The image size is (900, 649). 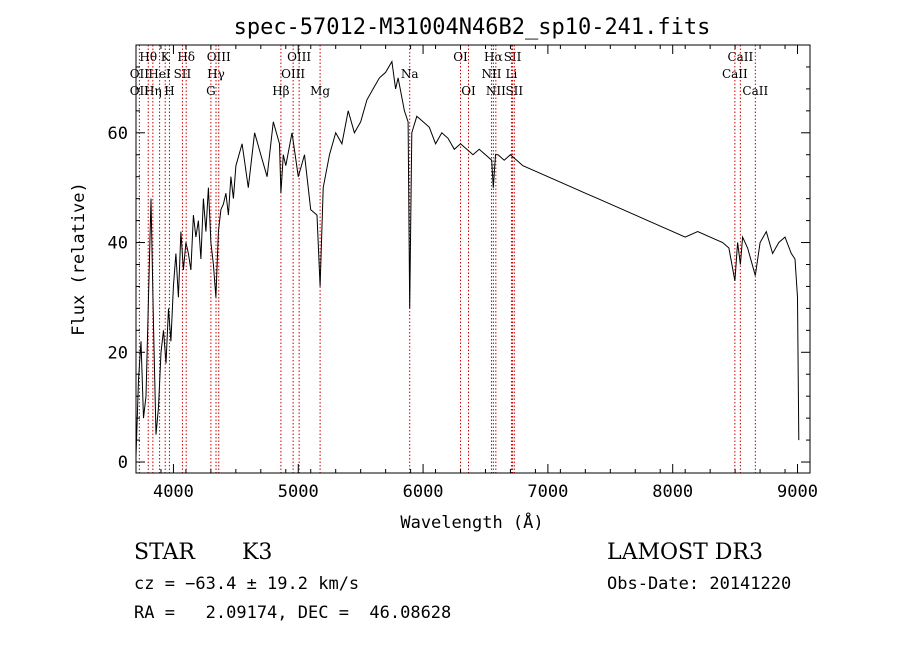 What do you see at coordinates (471, 522) in the screenshot?
I see `x-axis-label: Wavelength (Å)` at bounding box center [471, 522].